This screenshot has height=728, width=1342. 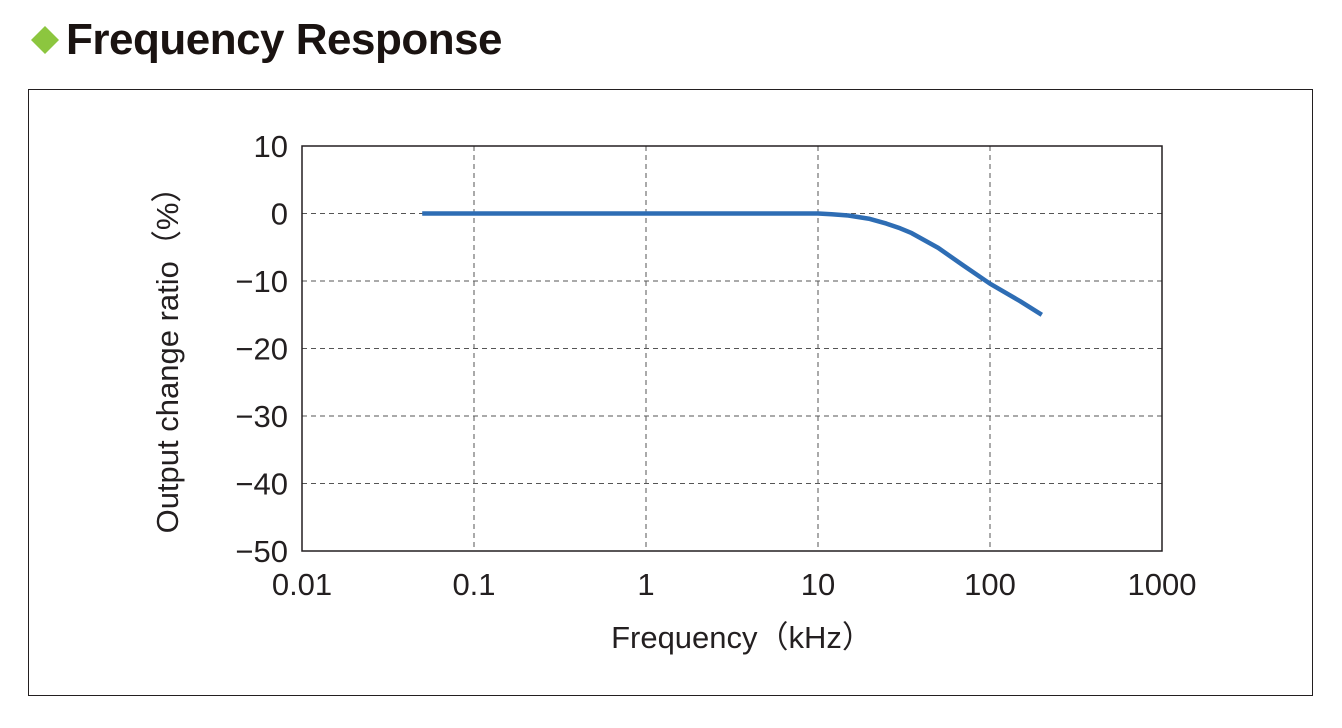 I want to click on green-diamond-icon, so click(x=45, y=40).